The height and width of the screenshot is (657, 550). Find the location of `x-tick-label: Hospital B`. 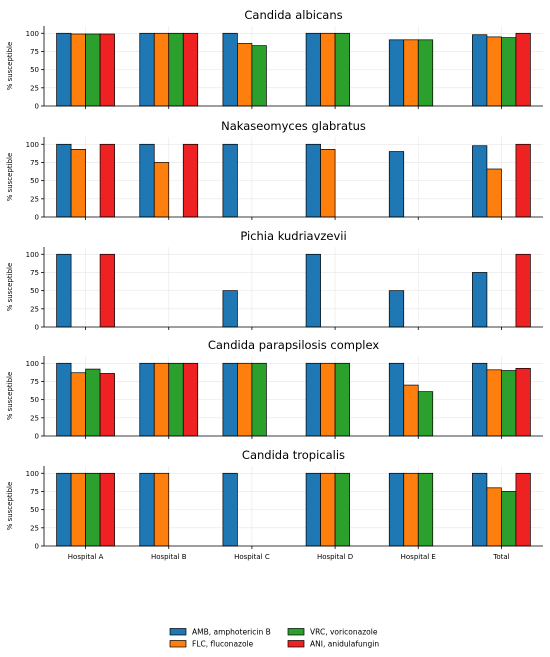

x-tick-label: Hospital B is located at coordinates (169, 557).